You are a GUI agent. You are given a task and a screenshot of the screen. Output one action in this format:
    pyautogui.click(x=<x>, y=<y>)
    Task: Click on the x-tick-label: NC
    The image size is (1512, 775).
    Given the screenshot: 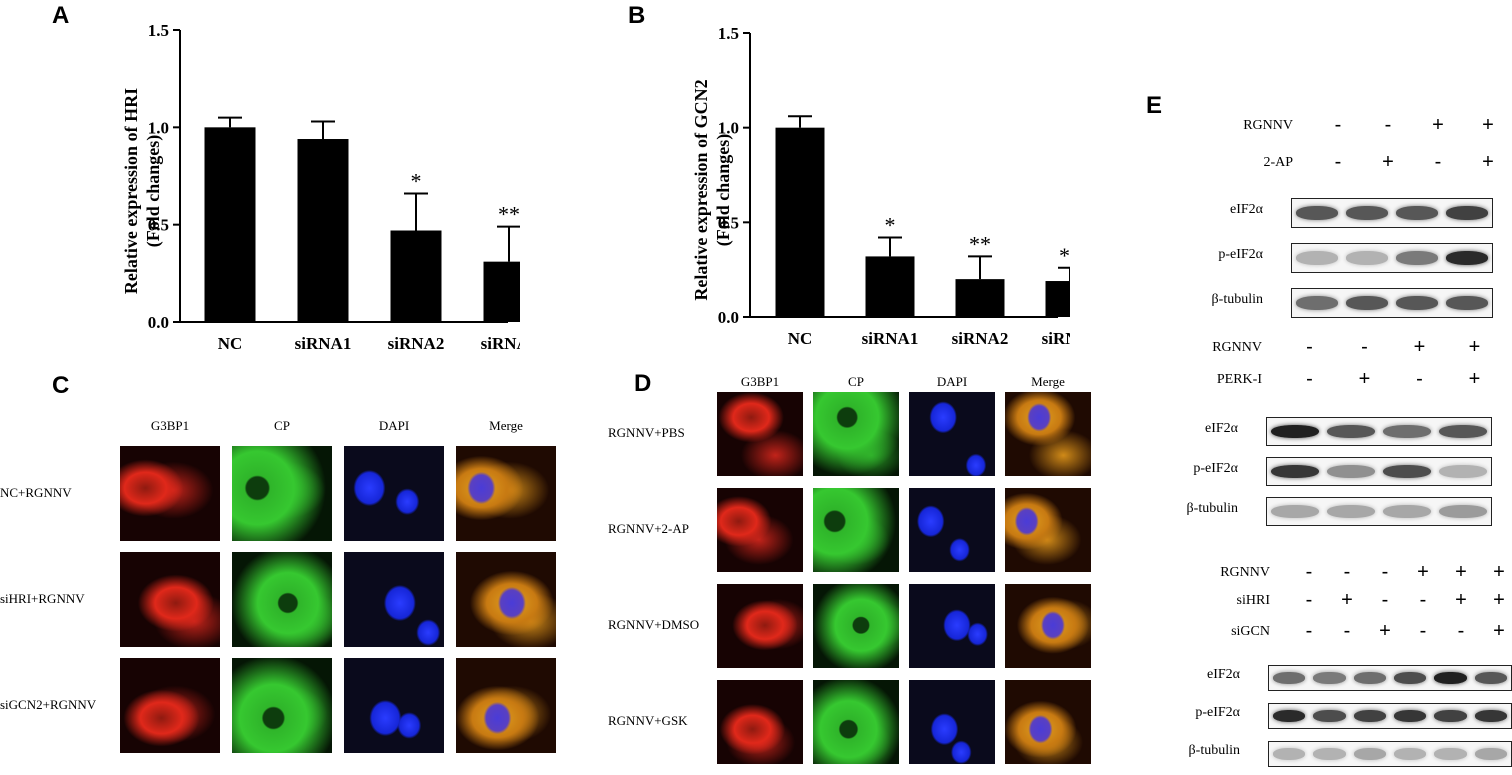 What is the action you would take?
    pyautogui.click(x=800, y=338)
    